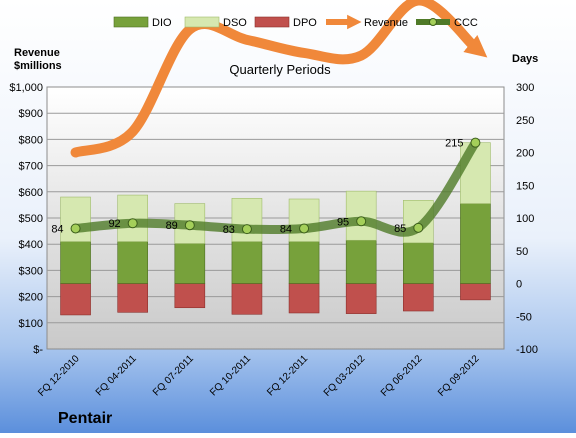 The height and width of the screenshot is (438, 576). Describe the element at coordinates (172, 226) in the screenshot. I see `ccc-data-label: 89` at that location.